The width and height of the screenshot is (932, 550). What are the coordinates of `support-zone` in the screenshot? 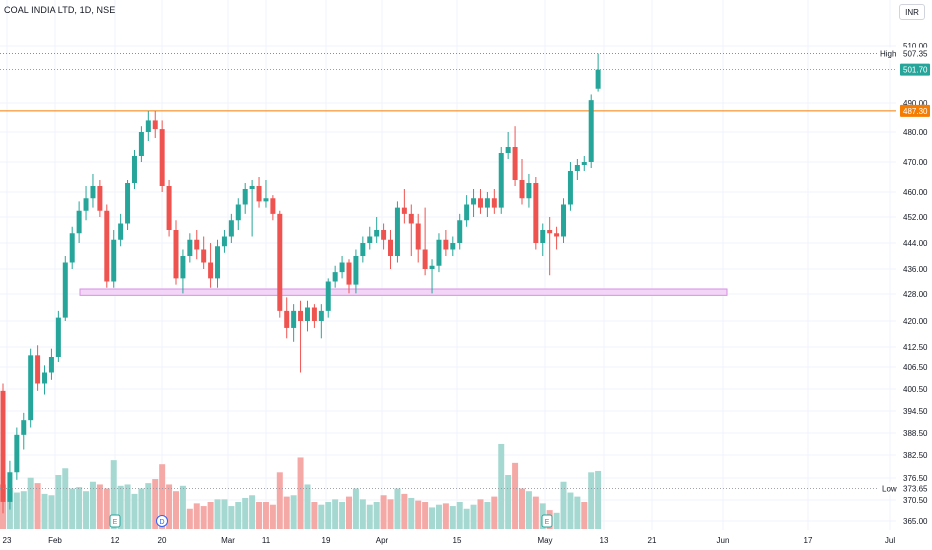 It's located at (403, 292).